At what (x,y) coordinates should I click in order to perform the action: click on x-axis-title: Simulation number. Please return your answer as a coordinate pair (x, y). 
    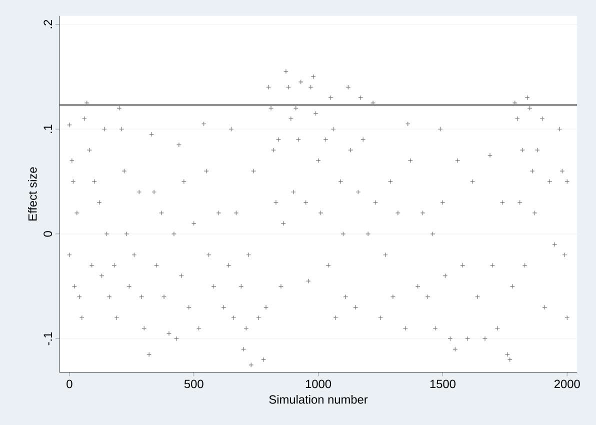
    Looking at the image, I should click on (318, 399).